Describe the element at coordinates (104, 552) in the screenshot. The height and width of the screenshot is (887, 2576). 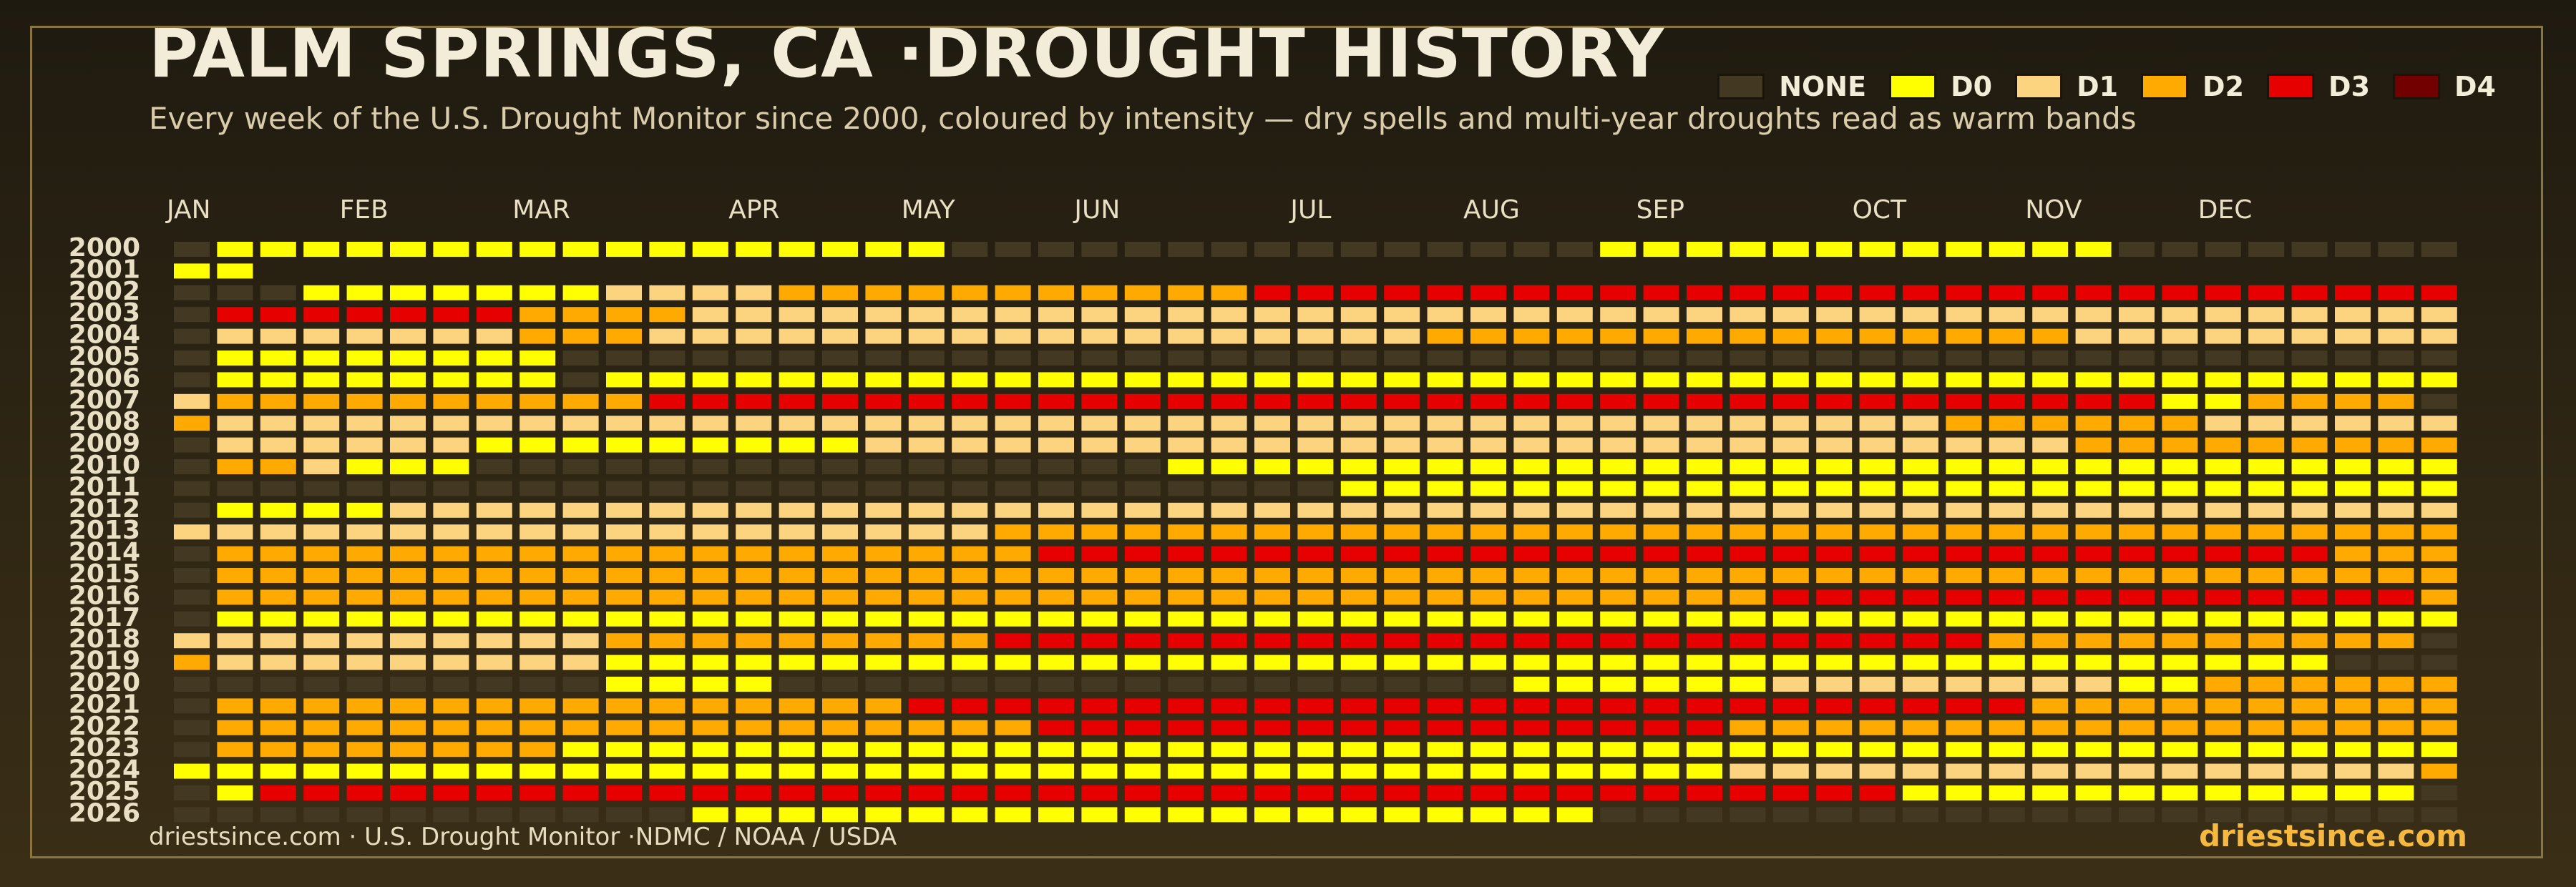
I see `year-label-2014: 2014` at that location.